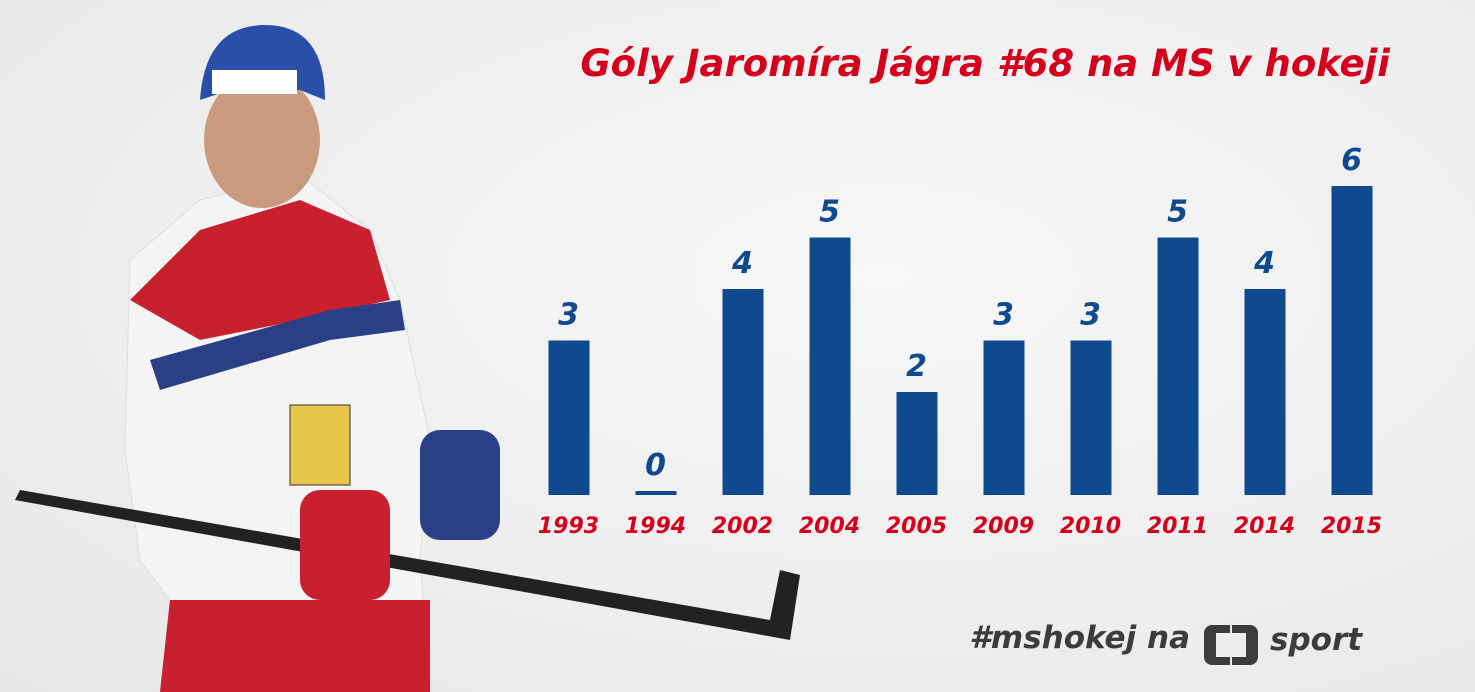 This screenshot has height=692, width=1475. Describe the element at coordinates (1003, 526) in the screenshot. I see `x-tick-label: 2009` at that location.